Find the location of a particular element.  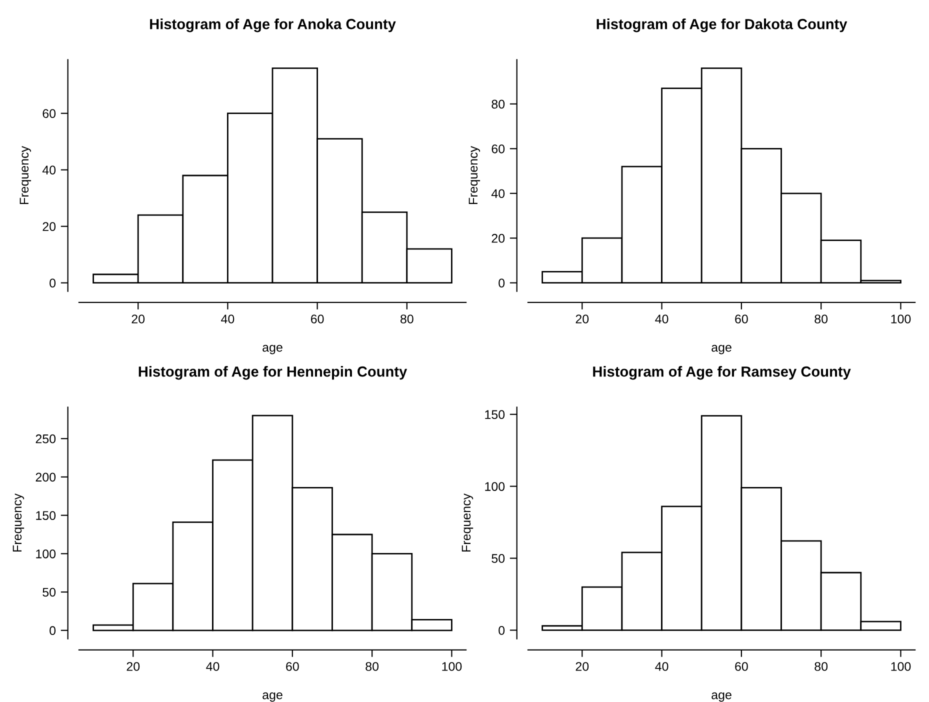

chart-title: Histogram of Age for Hennepin County is located at coordinates (273, 373).